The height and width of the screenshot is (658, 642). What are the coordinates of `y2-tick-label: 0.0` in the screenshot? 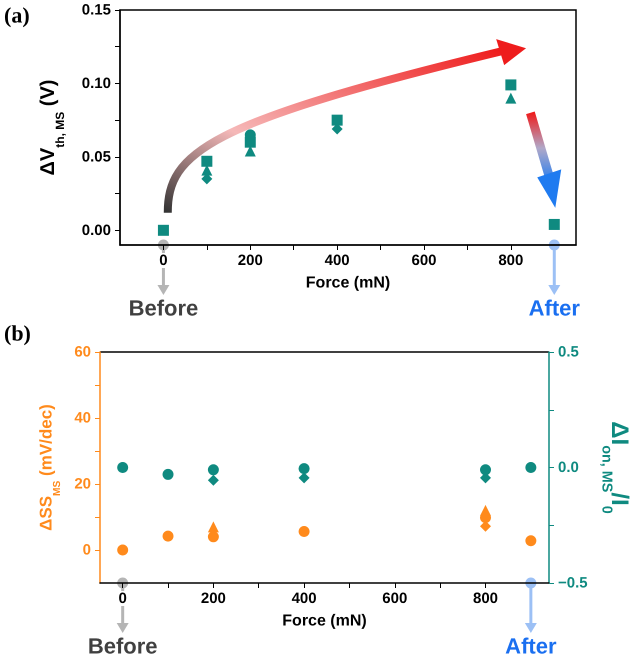 It's located at (568, 467).